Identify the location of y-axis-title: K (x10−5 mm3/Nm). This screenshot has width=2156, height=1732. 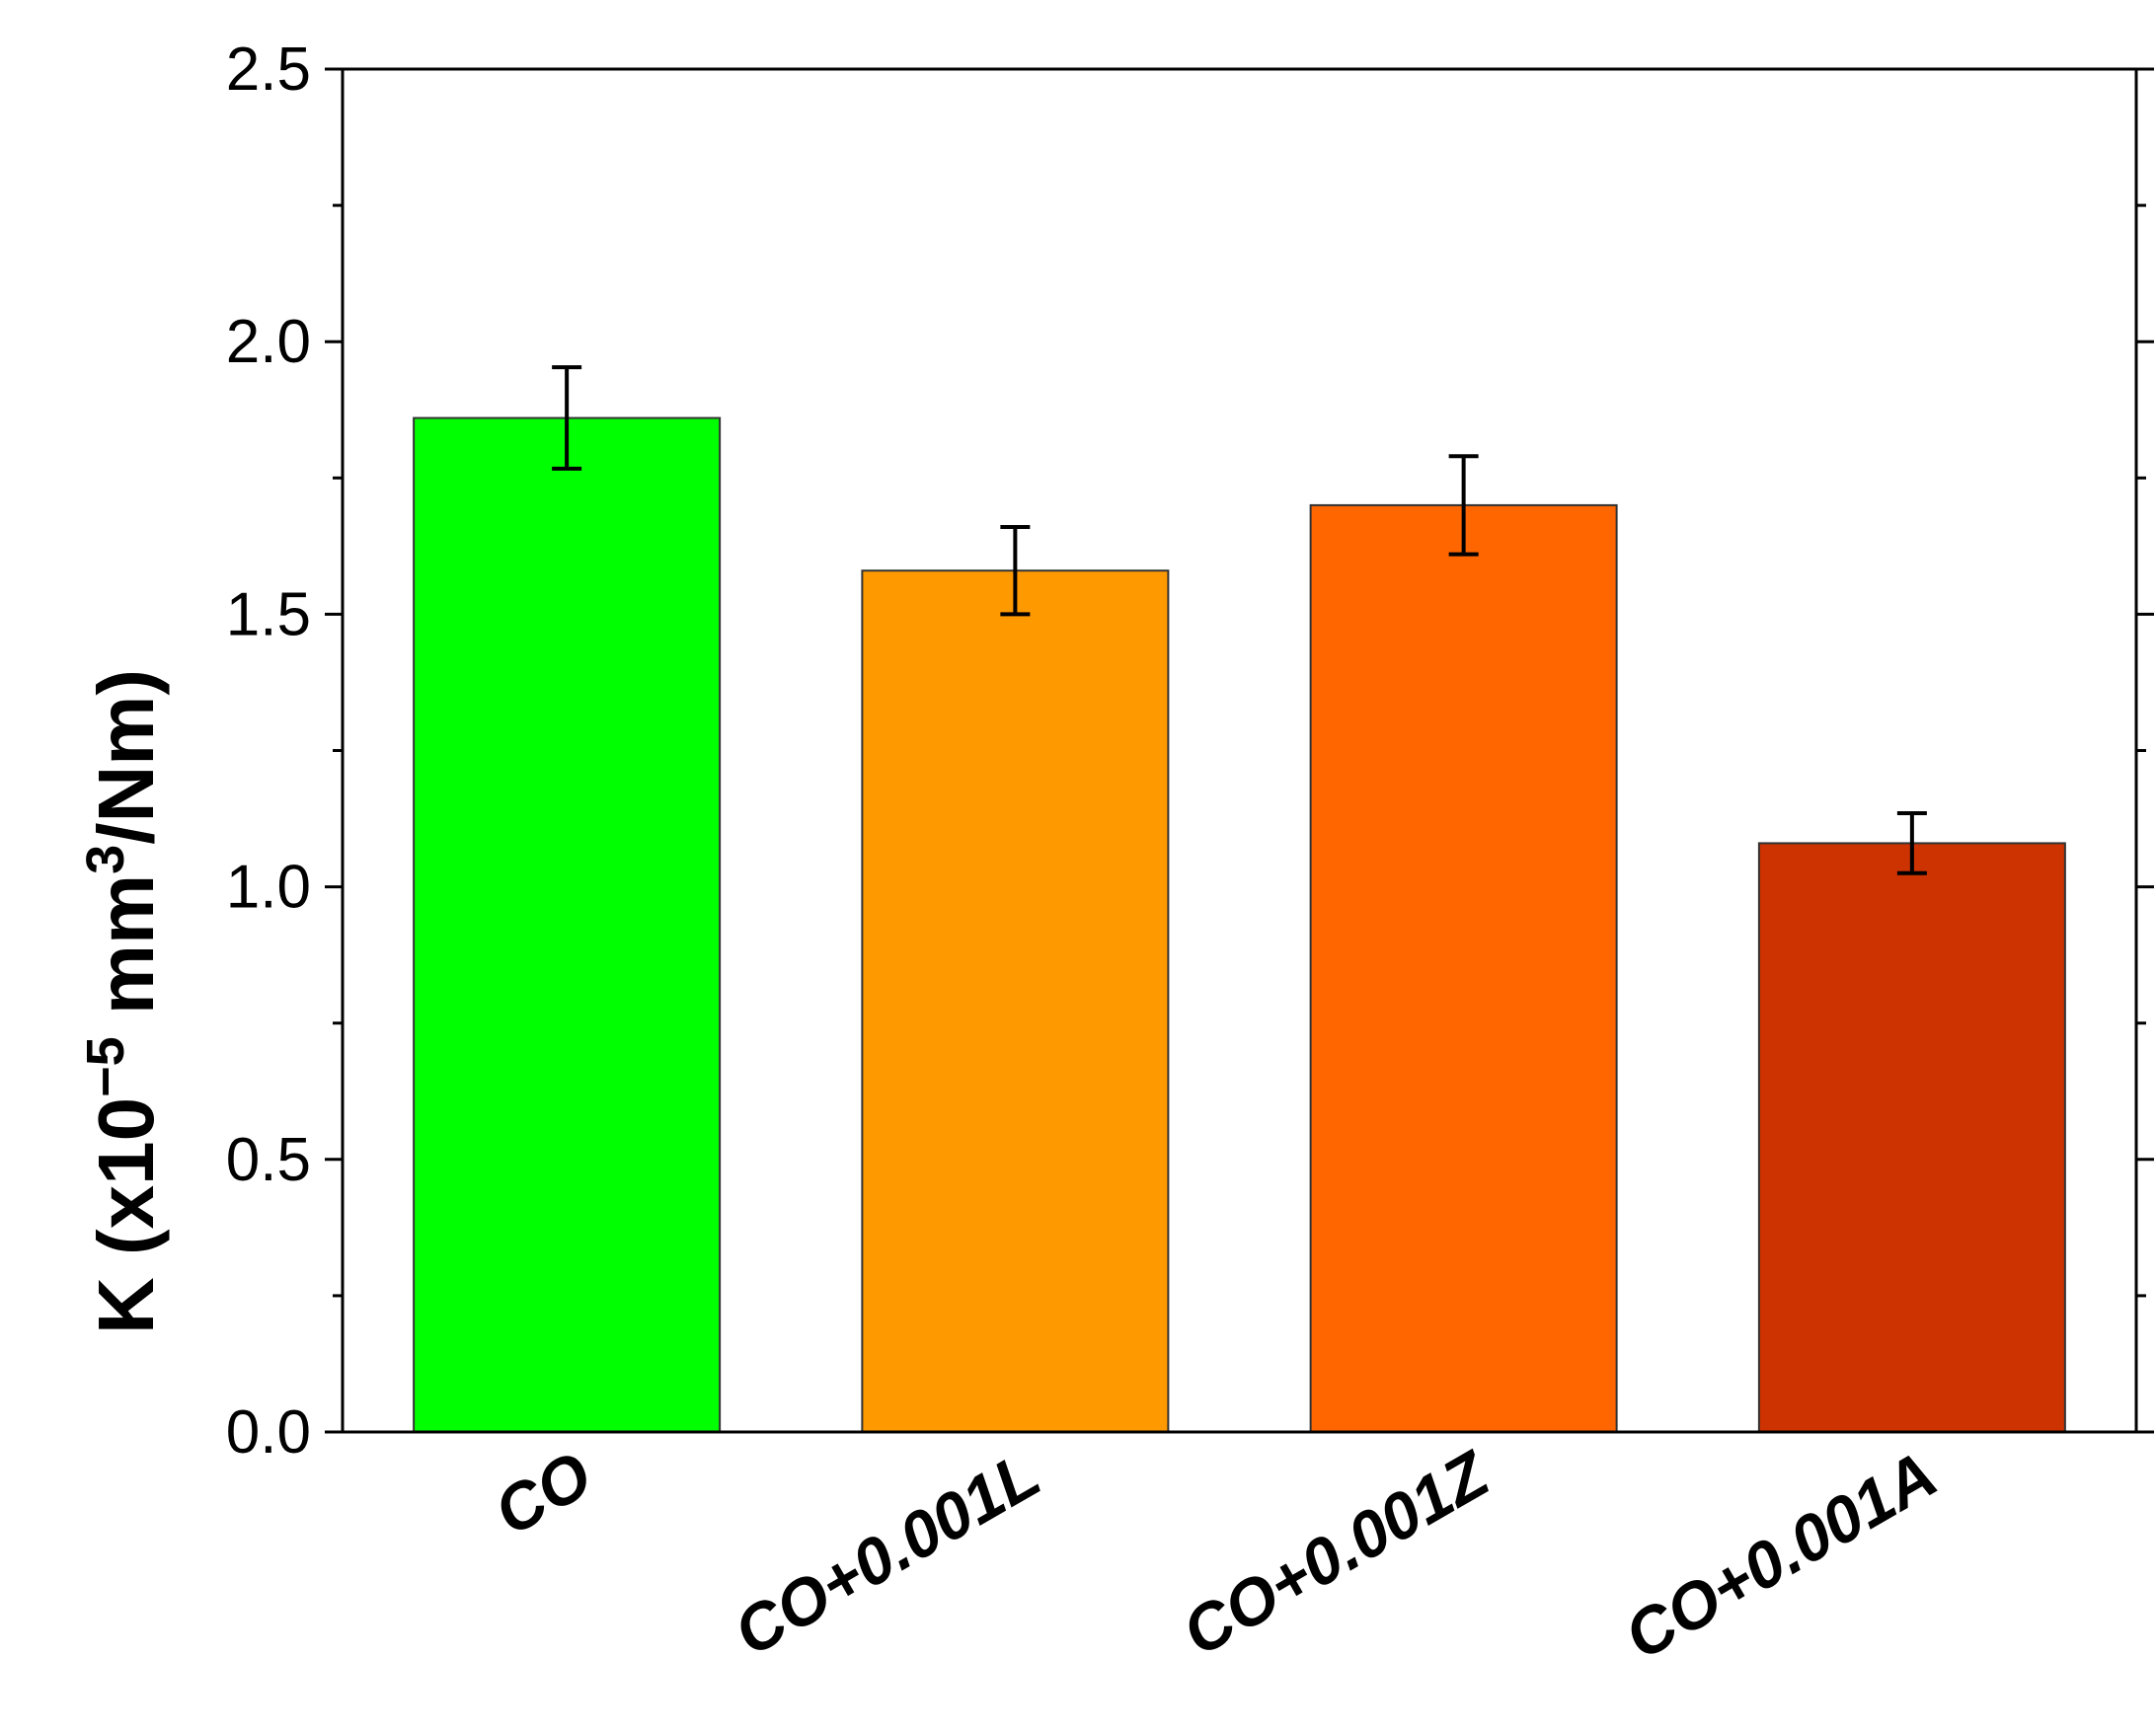
(123, 1001).